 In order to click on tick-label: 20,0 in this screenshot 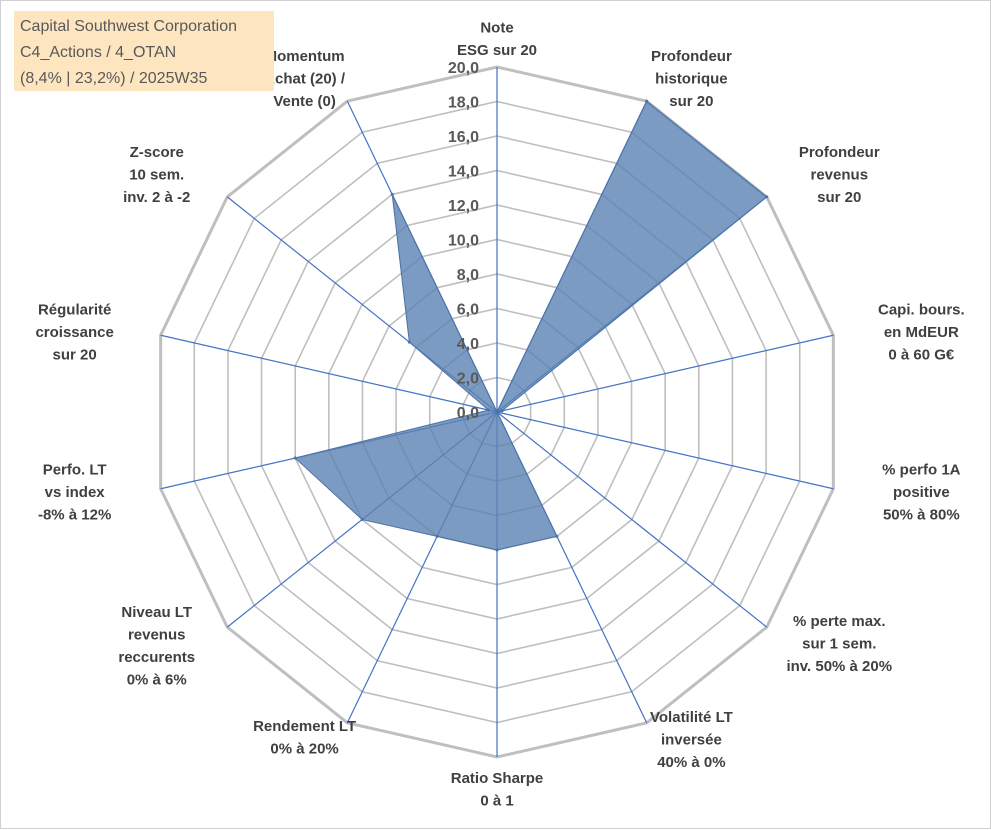, I will do `click(463, 68)`.